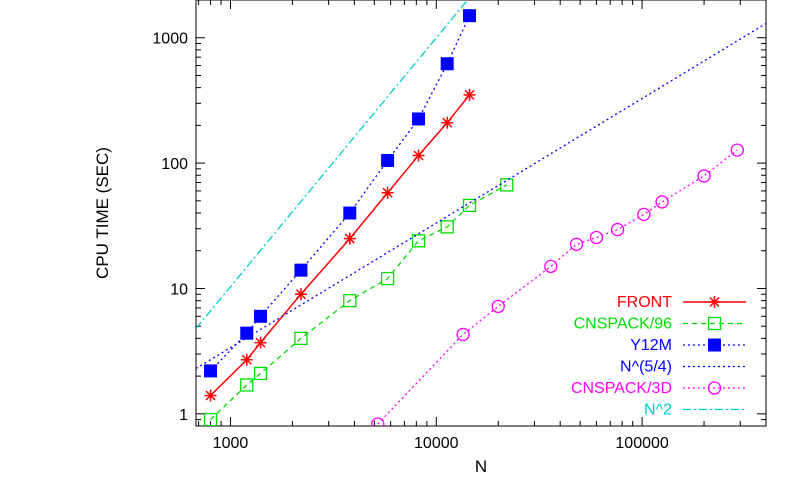 The width and height of the screenshot is (802, 482). What do you see at coordinates (623, 324) in the screenshot?
I see `legend-label-cnspack-96: CNSPACK/96` at bounding box center [623, 324].